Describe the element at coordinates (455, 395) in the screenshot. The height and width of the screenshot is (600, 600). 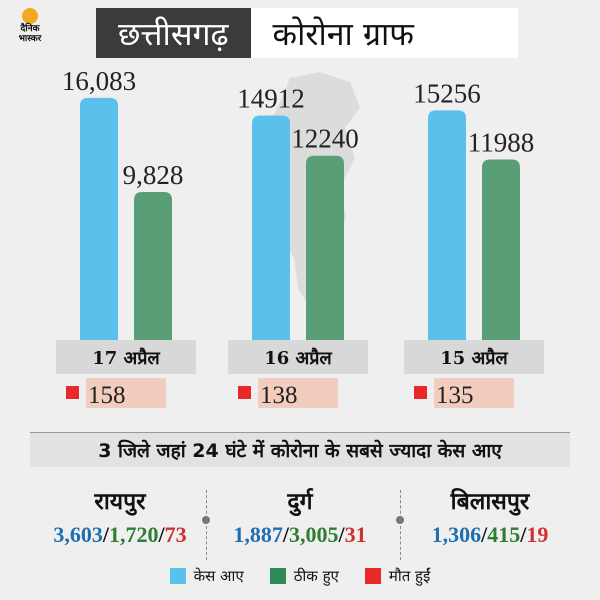
I see `deaths-value: 135` at that location.